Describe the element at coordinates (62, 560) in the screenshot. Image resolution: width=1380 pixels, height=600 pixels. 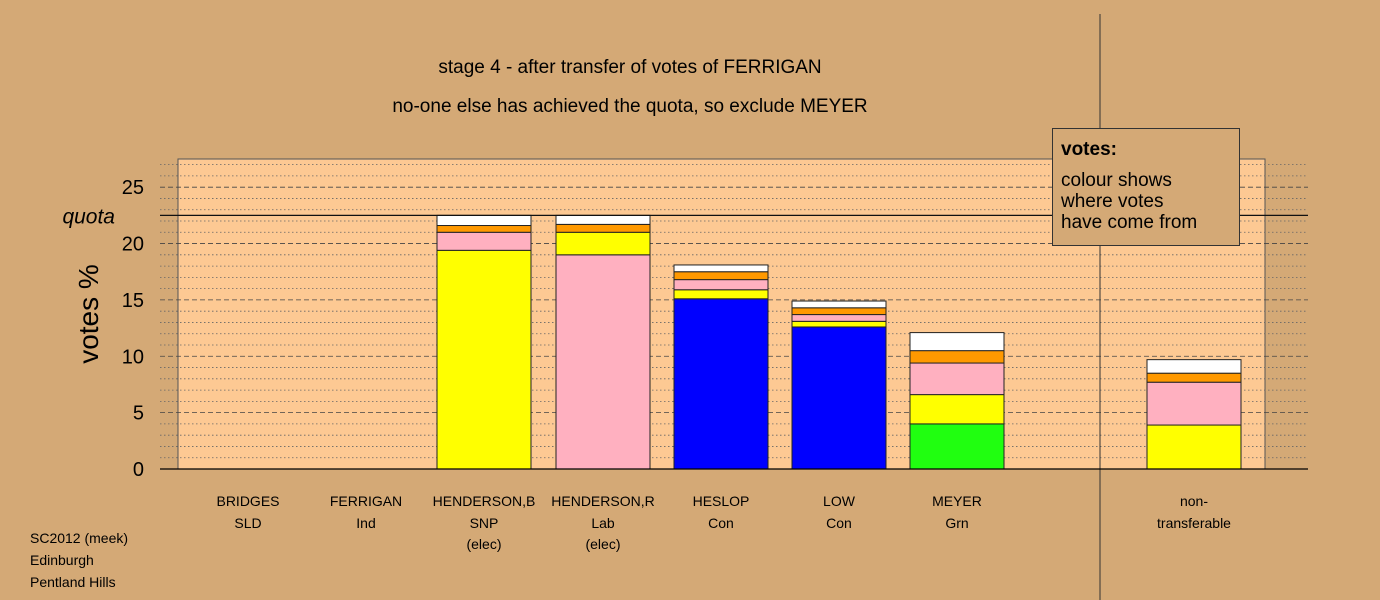
I see `footer-council: Edinburgh` at that location.